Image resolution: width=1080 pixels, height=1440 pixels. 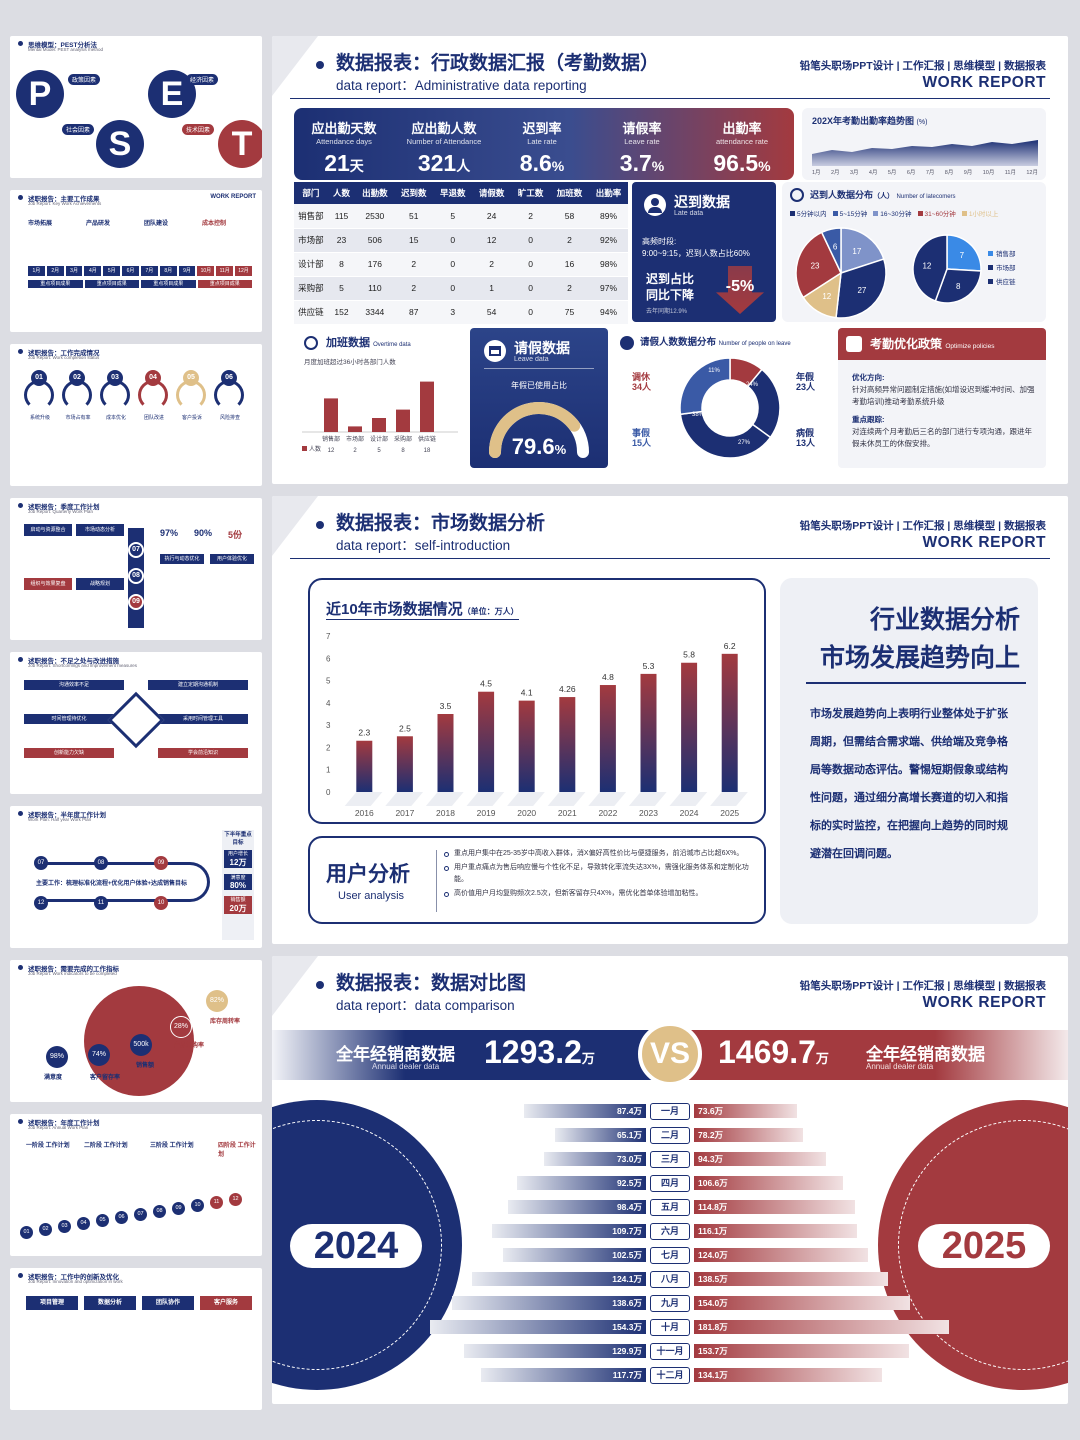 I want to click on legend-label: 人数, so click(x=315, y=449).